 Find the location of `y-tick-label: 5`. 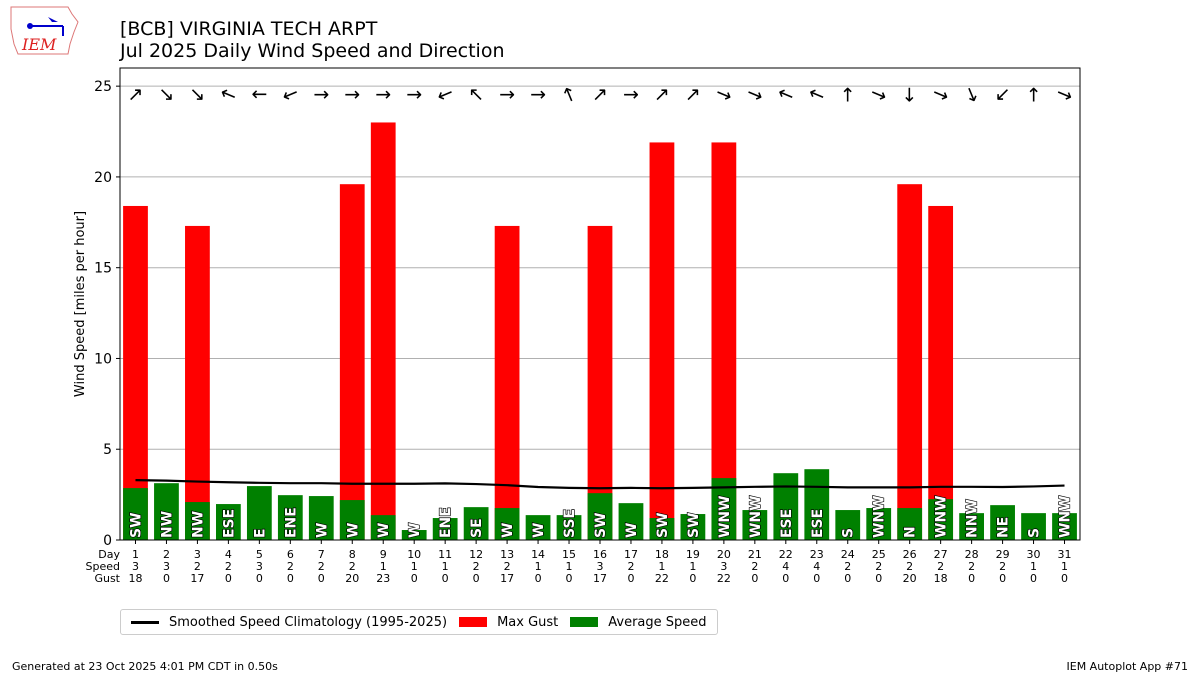

y-tick-label: 5 is located at coordinates (107, 450).